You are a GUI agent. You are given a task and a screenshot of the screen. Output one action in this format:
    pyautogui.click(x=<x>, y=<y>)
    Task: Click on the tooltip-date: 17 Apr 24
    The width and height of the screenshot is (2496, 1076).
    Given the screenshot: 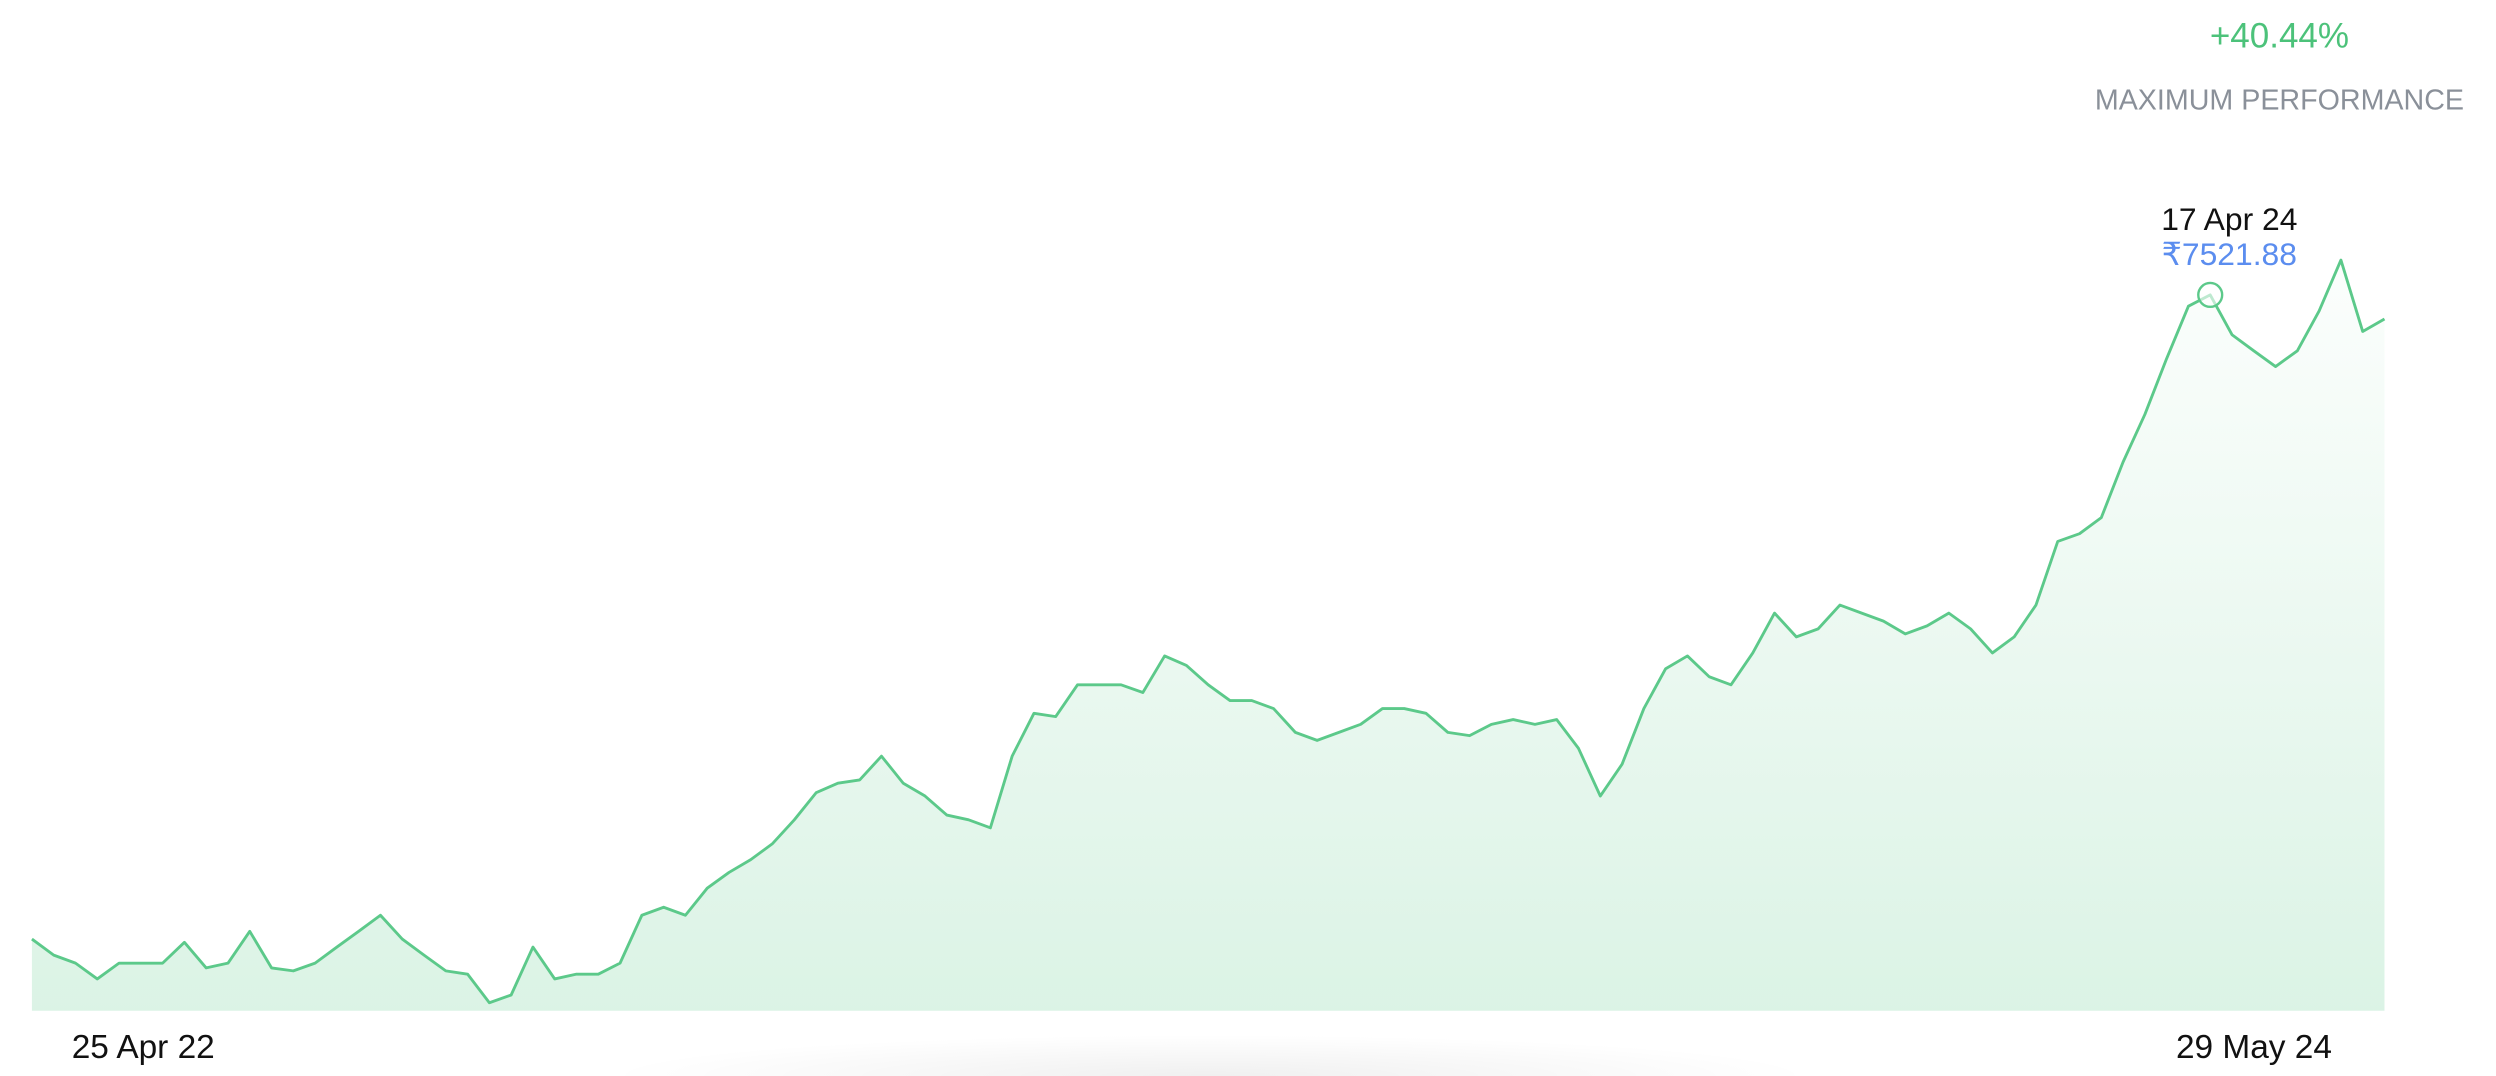 What is the action you would take?
    pyautogui.click(x=2229, y=219)
    